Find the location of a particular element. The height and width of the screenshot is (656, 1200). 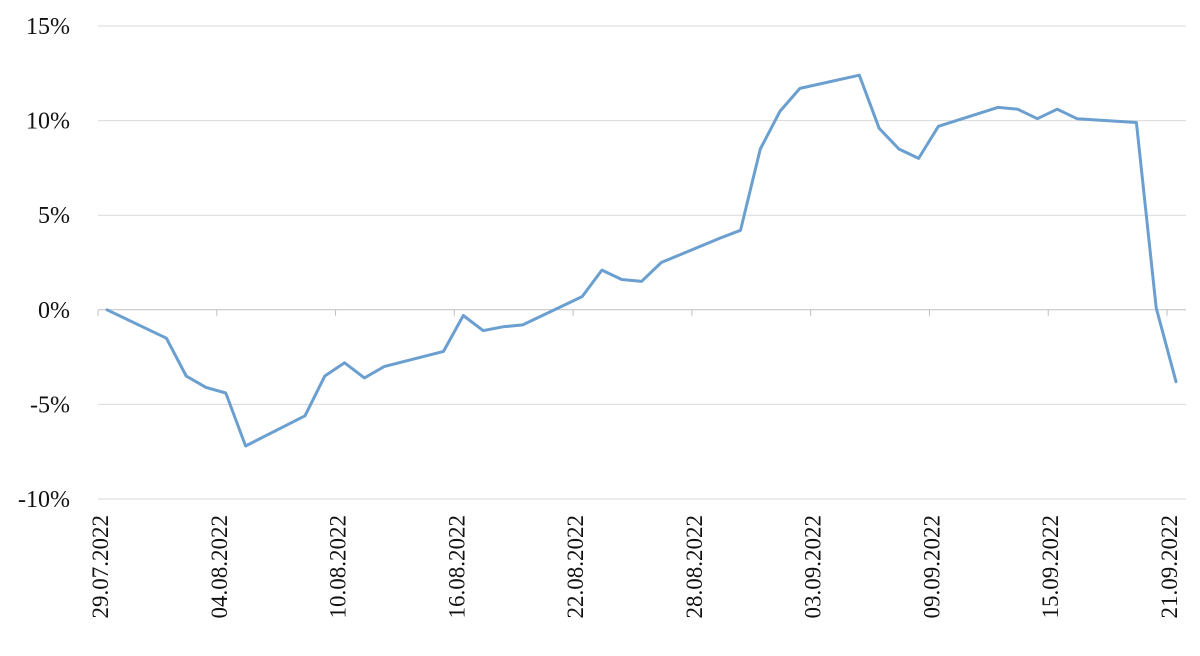

x-axis is located at coordinates (632, 312).